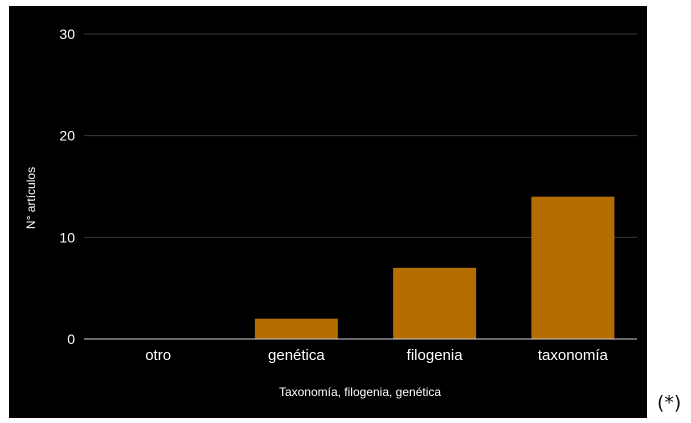 The image size is (691, 423). I want to click on bar-genética, so click(296, 328).